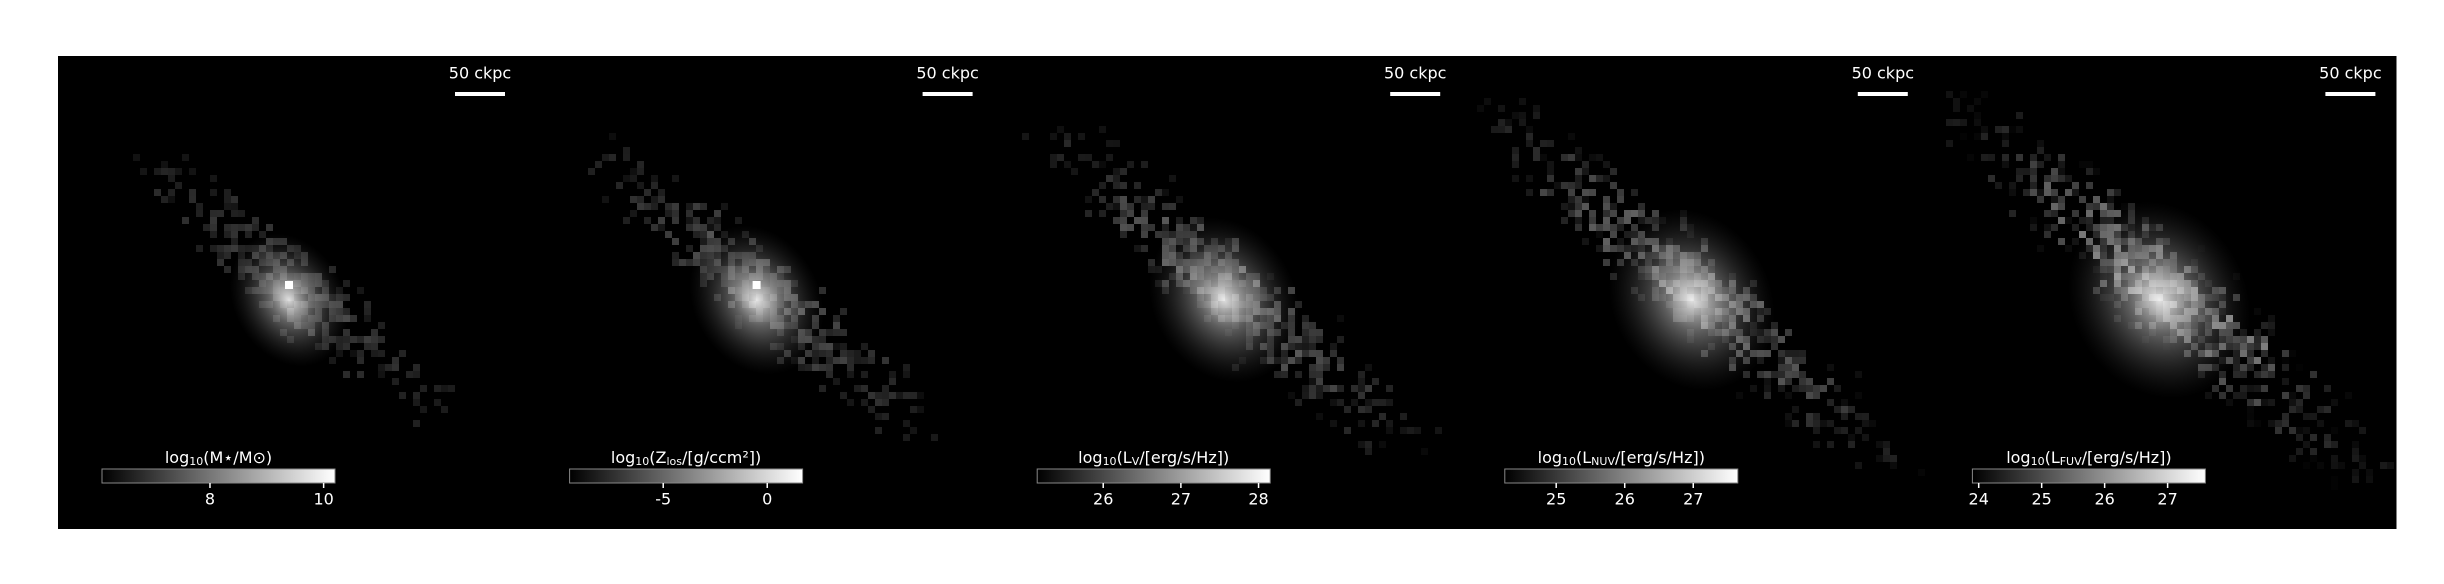 Image resolution: width=2444 pixels, height=584 pixels. What do you see at coordinates (1621, 458) in the screenshot?
I see `colorbar-label: log10(LNUV/[erg/s/Hz])` at bounding box center [1621, 458].